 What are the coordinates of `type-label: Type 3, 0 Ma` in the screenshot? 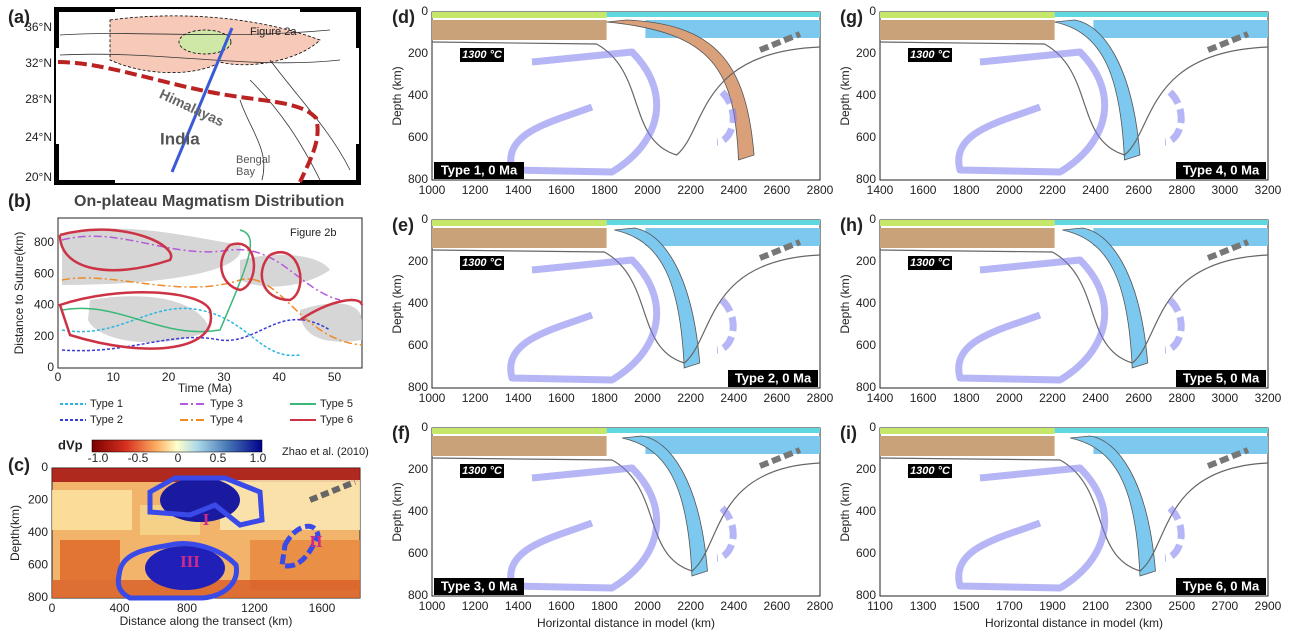 It's located at (479, 585).